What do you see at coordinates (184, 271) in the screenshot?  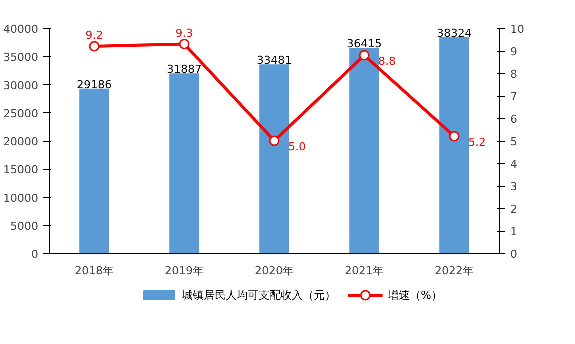 I see `x-tick-label: 2019年` at bounding box center [184, 271].